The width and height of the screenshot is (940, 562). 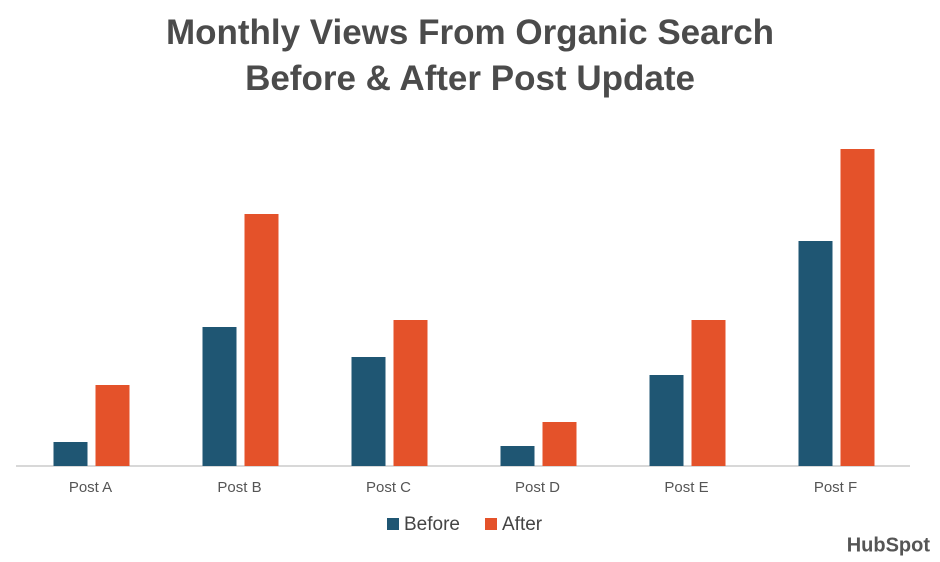 What do you see at coordinates (90, 487) in the screenshot?
I see `x-tick-label: Post A` at bounding box center [90, 487].